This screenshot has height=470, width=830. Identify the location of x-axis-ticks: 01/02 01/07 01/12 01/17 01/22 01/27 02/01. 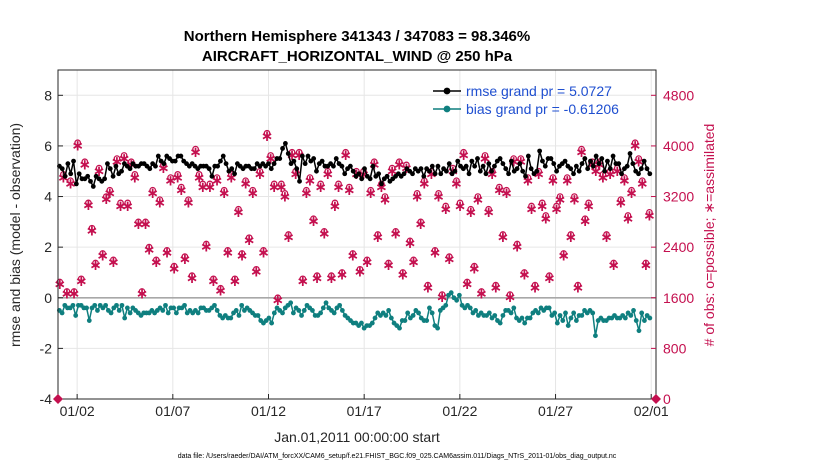
(364, 406).